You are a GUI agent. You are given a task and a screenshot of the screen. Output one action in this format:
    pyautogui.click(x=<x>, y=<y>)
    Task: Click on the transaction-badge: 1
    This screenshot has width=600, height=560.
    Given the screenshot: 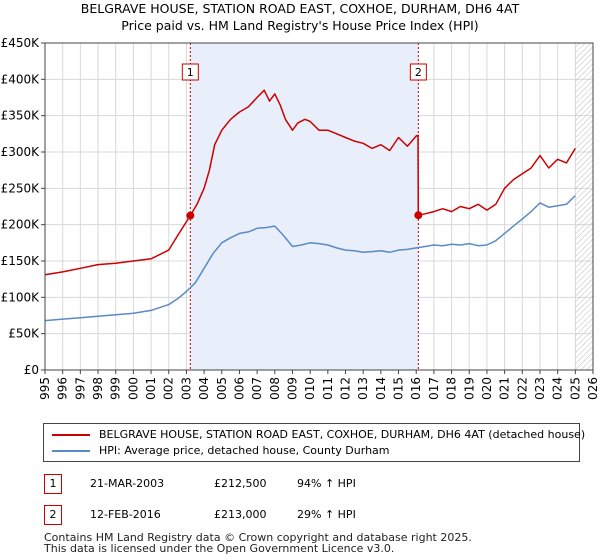 What is the action you would take?
    pyautogui.click(x=53, y=484)
    